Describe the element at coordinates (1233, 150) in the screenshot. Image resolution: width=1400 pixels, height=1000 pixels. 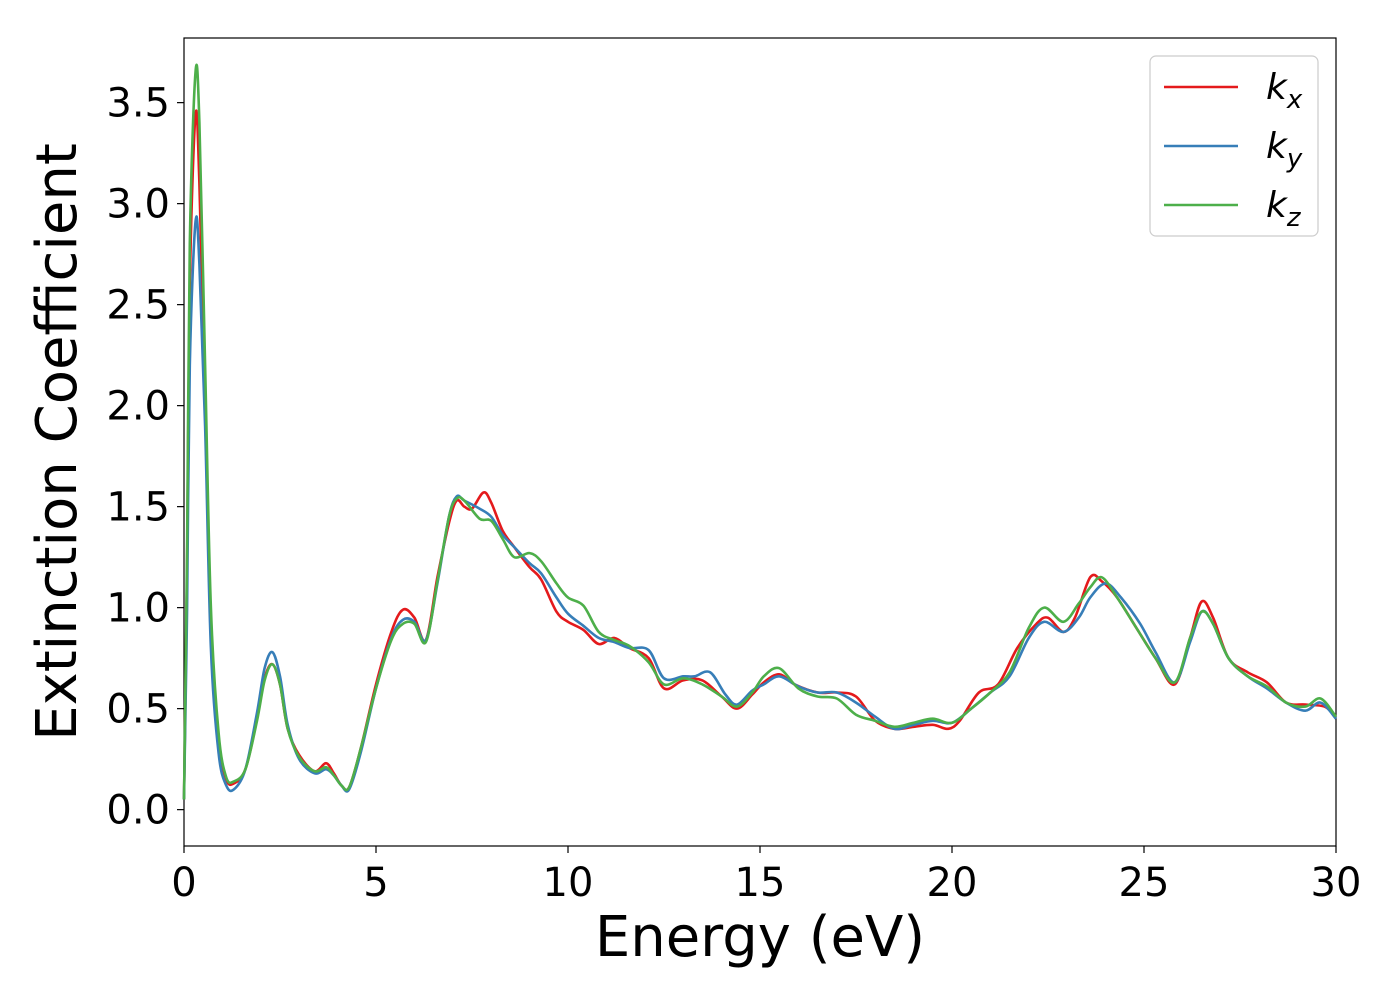
I see `legend-entry-ky: ky` at that location.